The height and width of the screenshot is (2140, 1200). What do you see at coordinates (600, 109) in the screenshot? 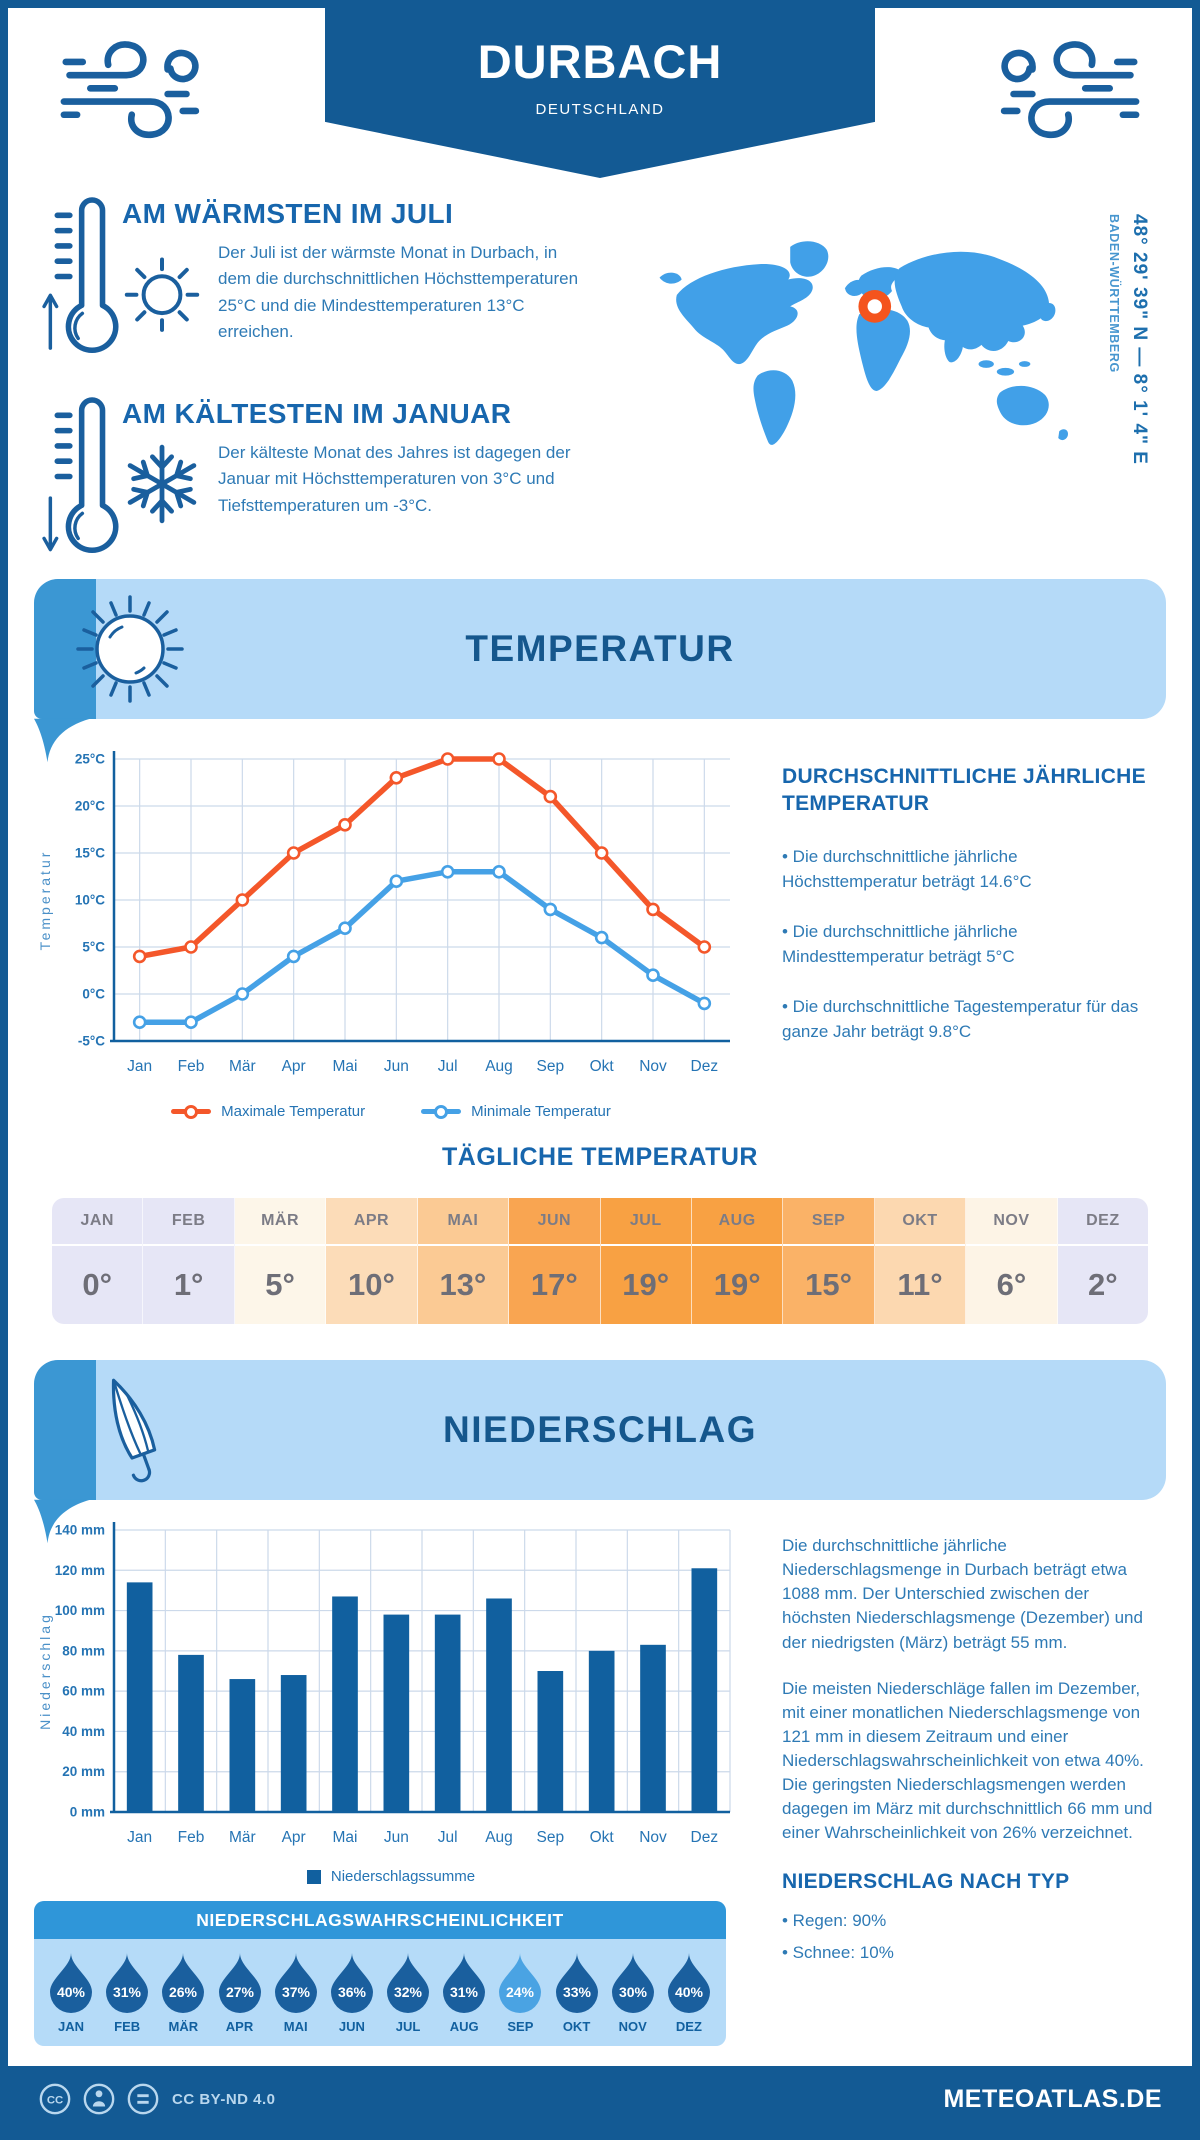
I see `country-subtitle: DEUTSCHLAND` at bounding box center [600, 109].